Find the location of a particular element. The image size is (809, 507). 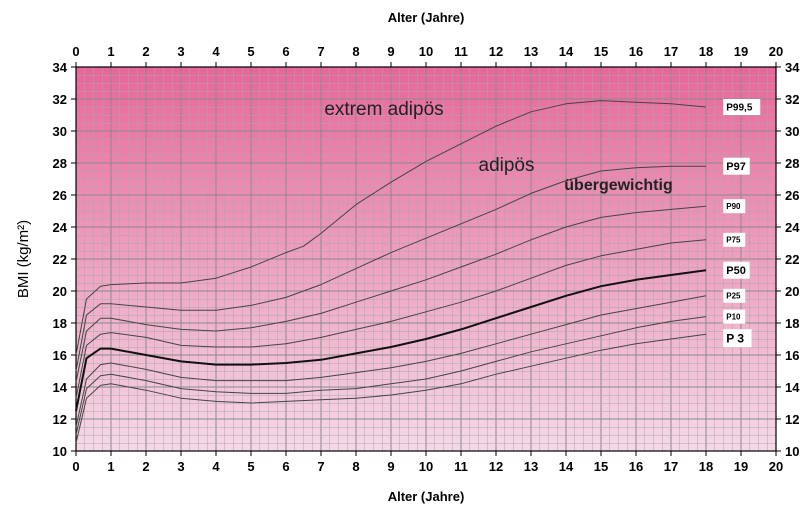

x-tick-label-top: 7 is located at coordinates (320, 51).